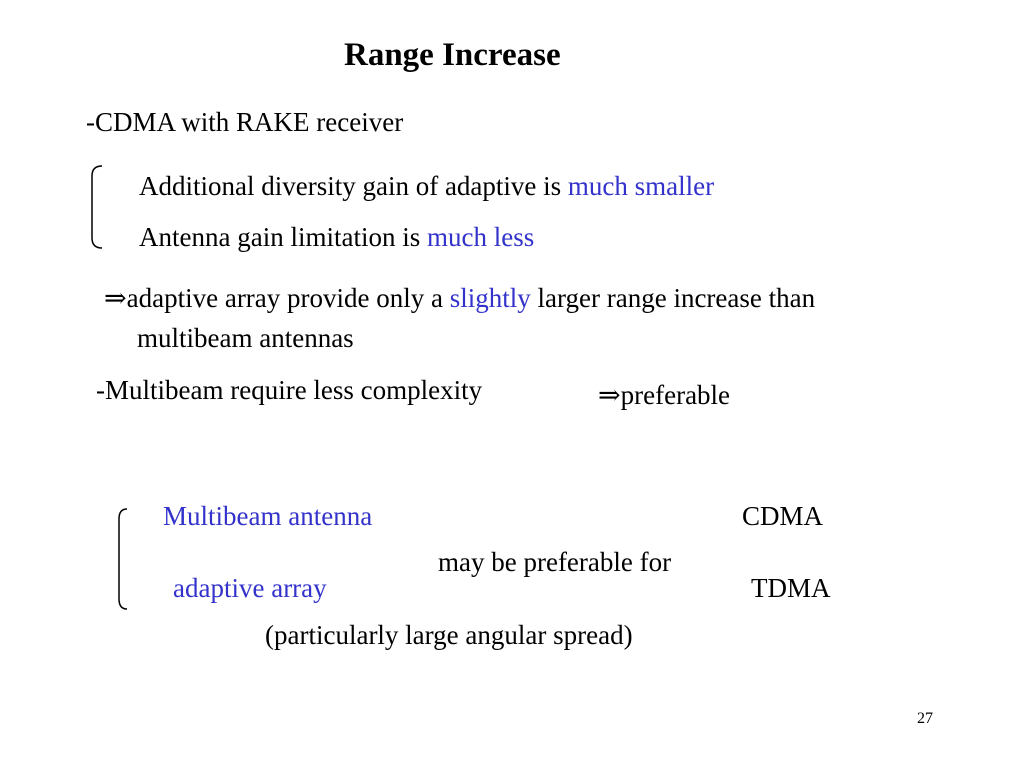  Describe the element at coordinates (353, 186) in the screenshot. I see `diversity-gain-text: Additional diversity gain of adaptive is` at that location.